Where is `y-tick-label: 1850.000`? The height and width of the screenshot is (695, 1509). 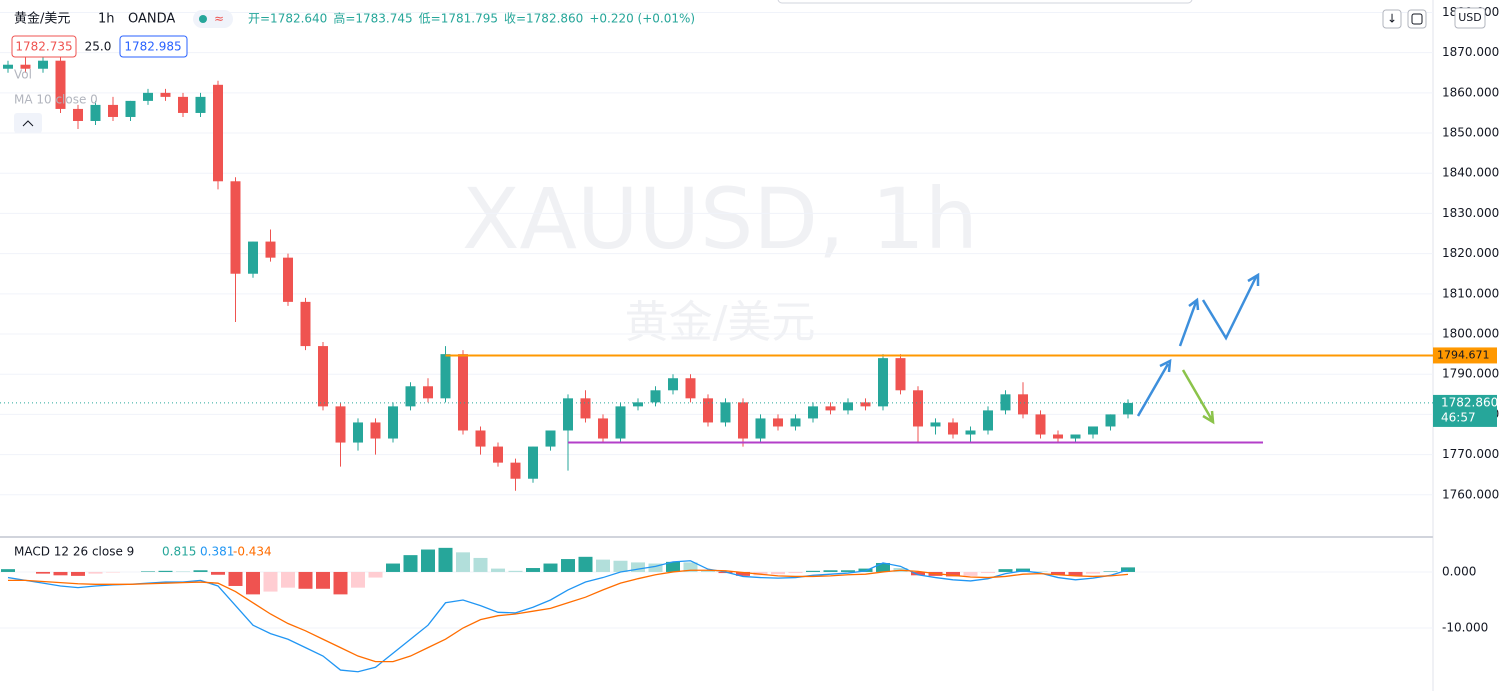
y-tick-label: 1850.000 is located at coordinates (1470, 133).